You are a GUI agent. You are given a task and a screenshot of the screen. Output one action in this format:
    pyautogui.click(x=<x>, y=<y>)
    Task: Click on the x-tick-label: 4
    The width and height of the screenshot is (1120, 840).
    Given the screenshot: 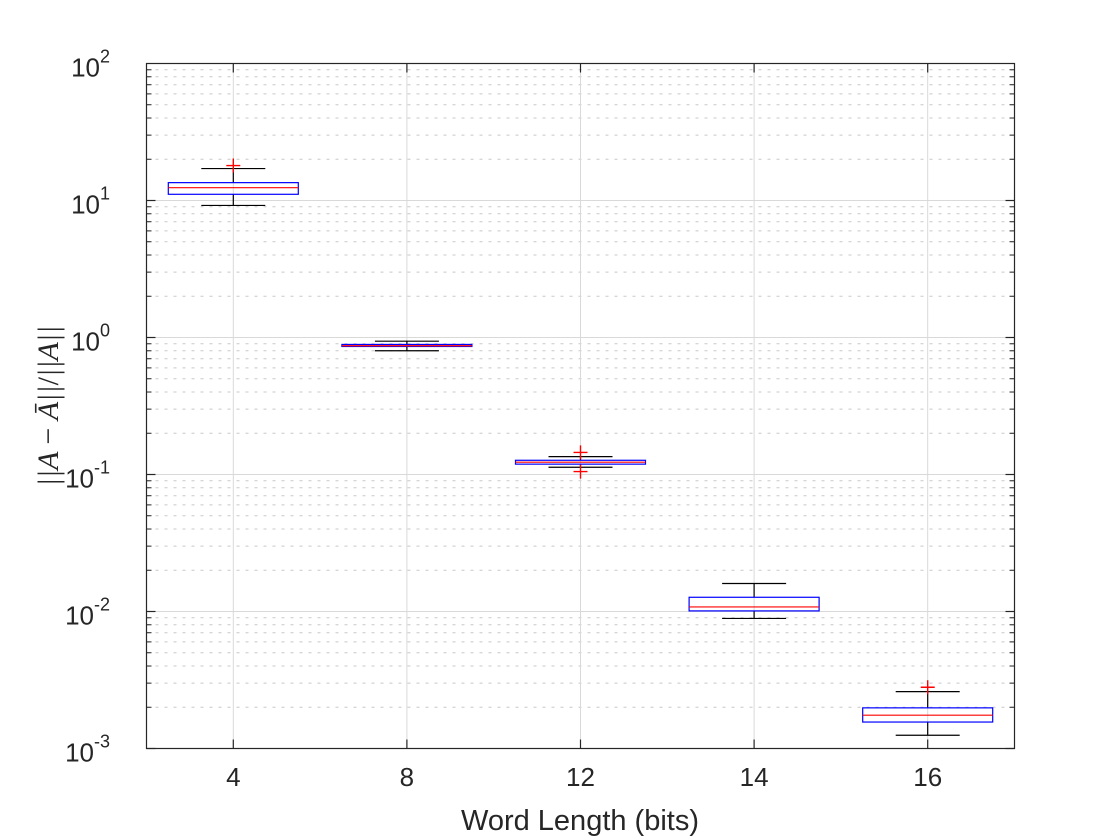 What is the action you would take?
    pyautogui.click(x=233, y=777)
    